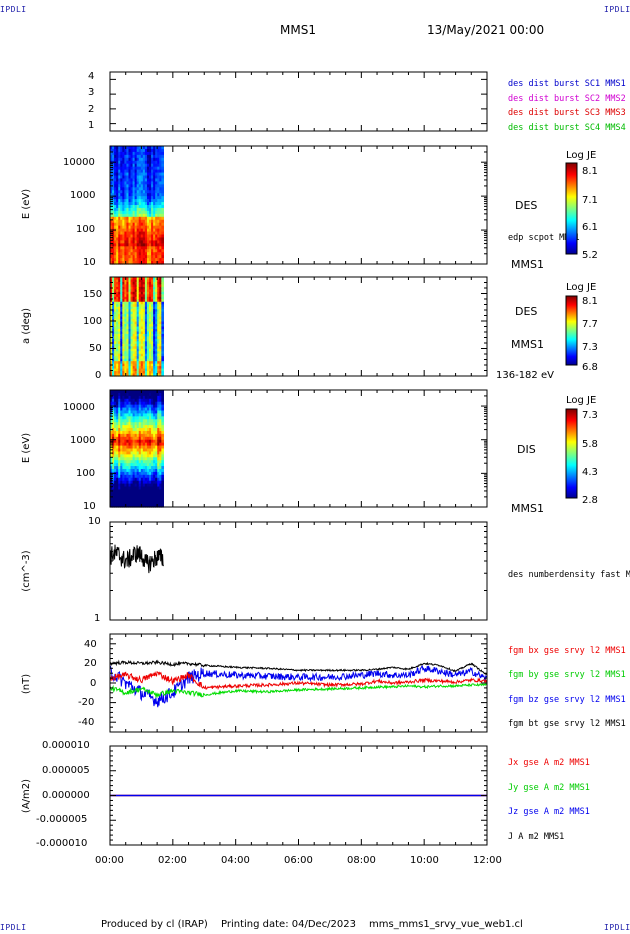 This screenshot has width=630, height=934. I want to click on legend-jz: Jz gse A m2 MMS1, so click(549, 812).